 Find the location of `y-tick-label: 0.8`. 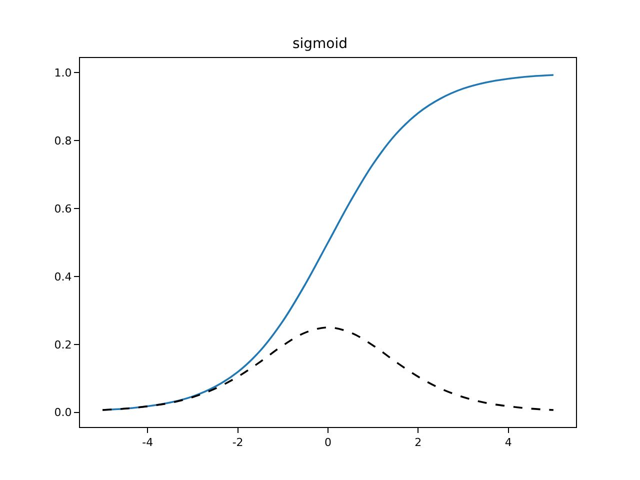

y-tick-label: 0.8 is located at coordinates (63, 141).